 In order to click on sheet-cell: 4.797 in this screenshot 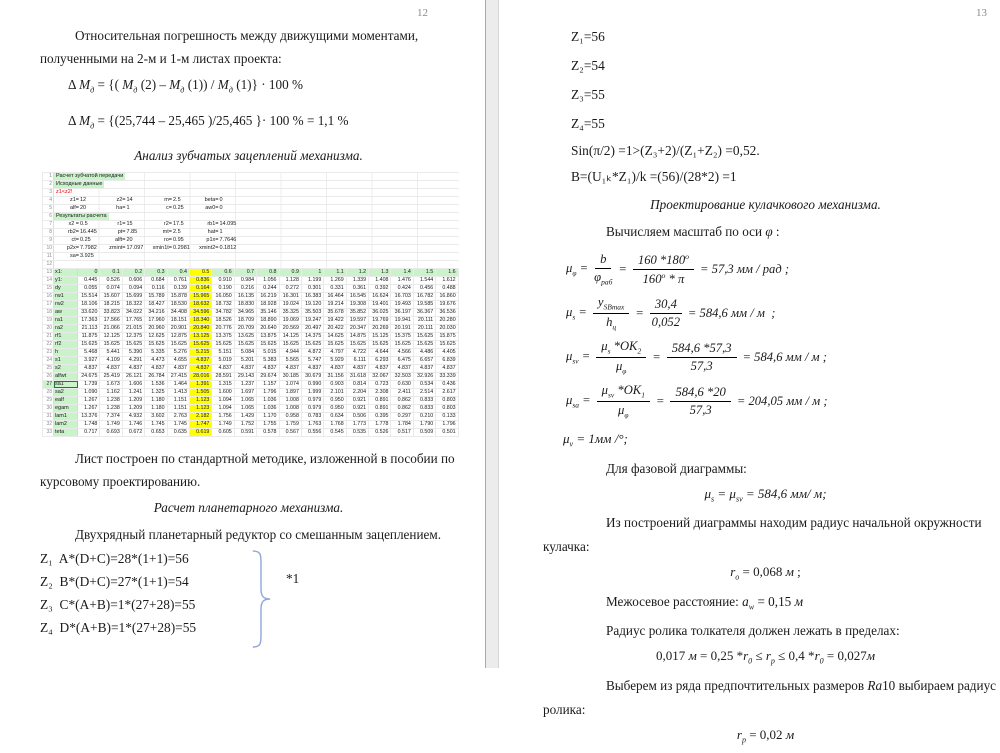, I will do `click(335, 353)`.